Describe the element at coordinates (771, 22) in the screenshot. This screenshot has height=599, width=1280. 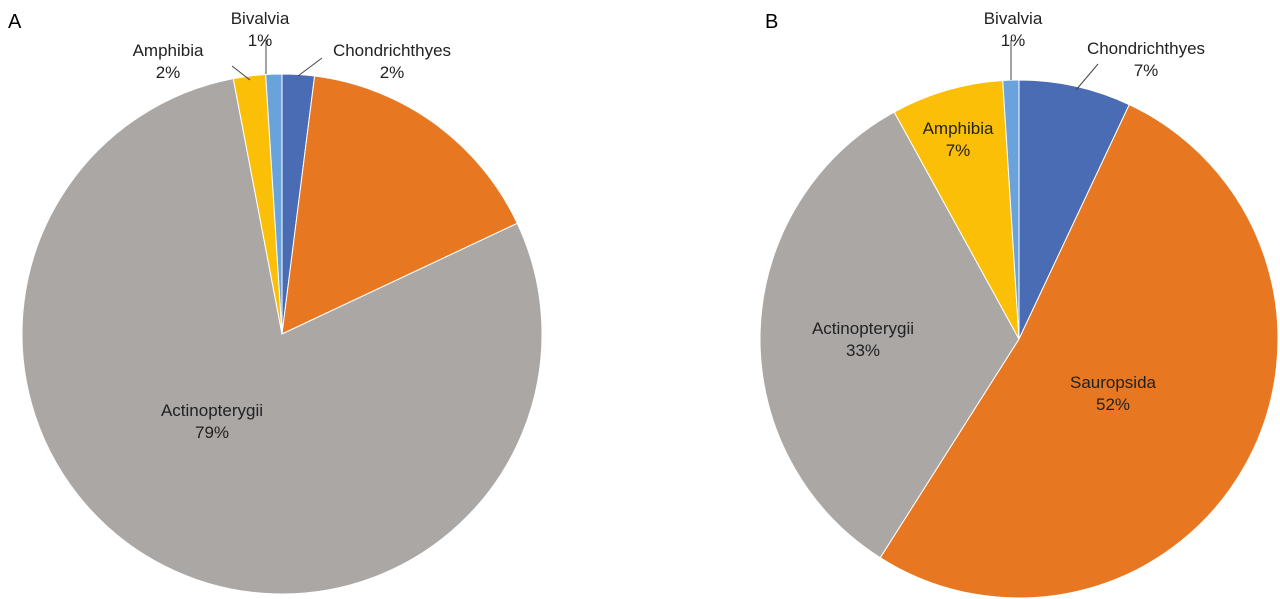
I see `panel-letter-b: B` at that location.